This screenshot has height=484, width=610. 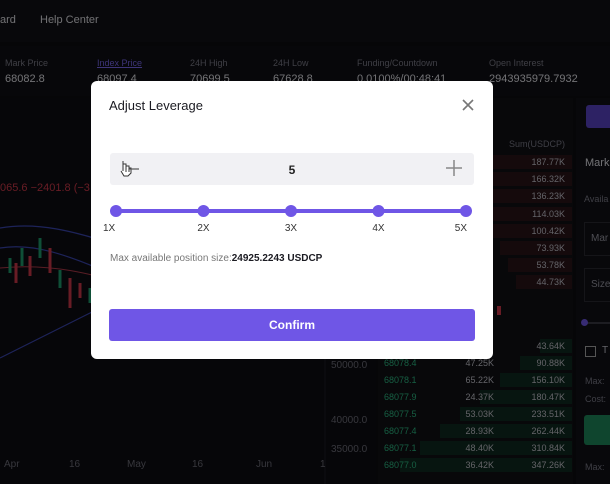 What do you see at coordinates (203, 228) in the screenshot?
I see `slider-mark-label: 2X` at bounding box center [203, 228].